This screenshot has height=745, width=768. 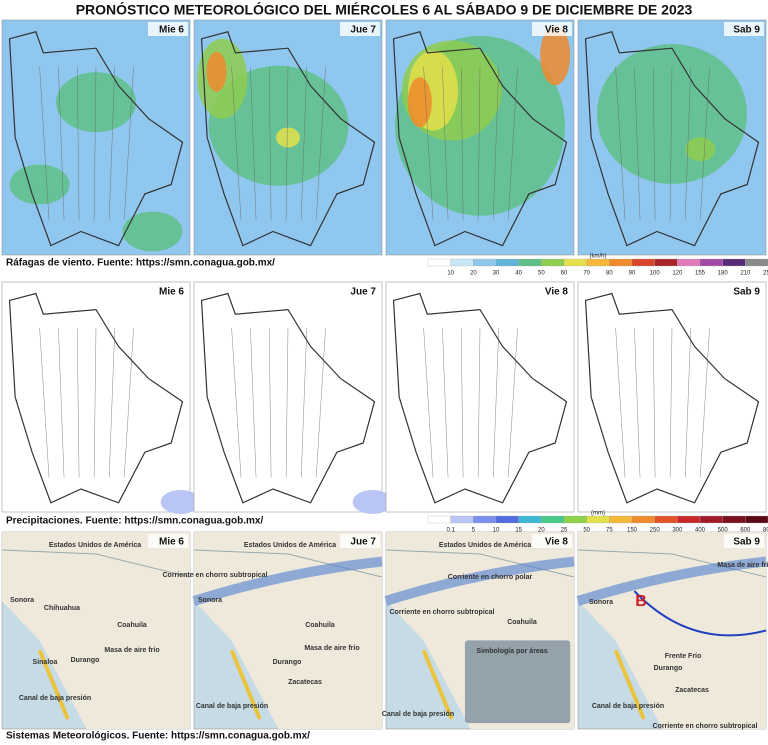 What do you see at coordinates (450, 531) in the screenshot?
I see `scale-label: 0.1` at bounding box center [450, 531].